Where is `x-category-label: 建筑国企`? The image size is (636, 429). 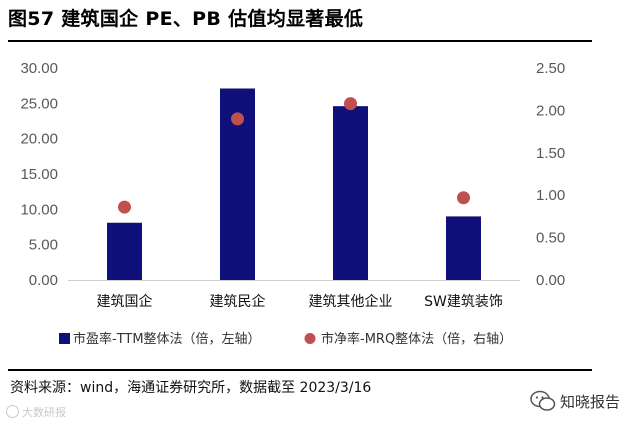 x-category-label: 建筑国企 is located at coordinates (125, 301).